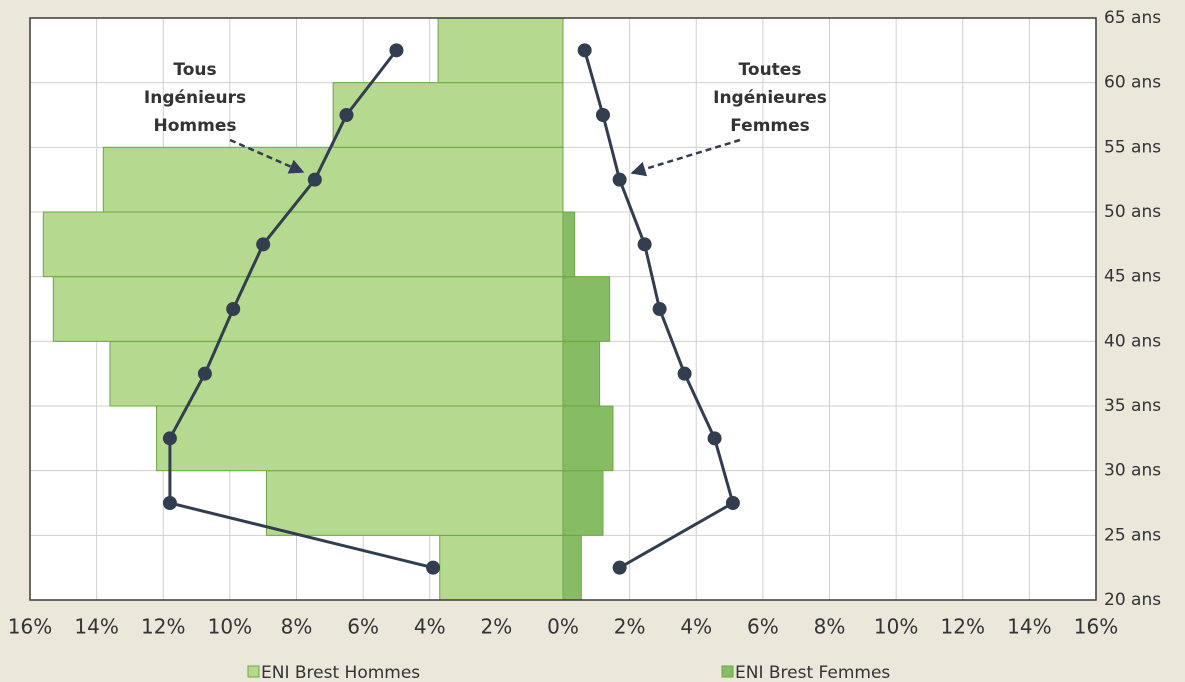 This screenshot has width=1185, height=682. What do you see at coordinates (1132, 341) in the screenshot?
I see `y-tick-label: 40 ans` at bounding box center [1132, 341].